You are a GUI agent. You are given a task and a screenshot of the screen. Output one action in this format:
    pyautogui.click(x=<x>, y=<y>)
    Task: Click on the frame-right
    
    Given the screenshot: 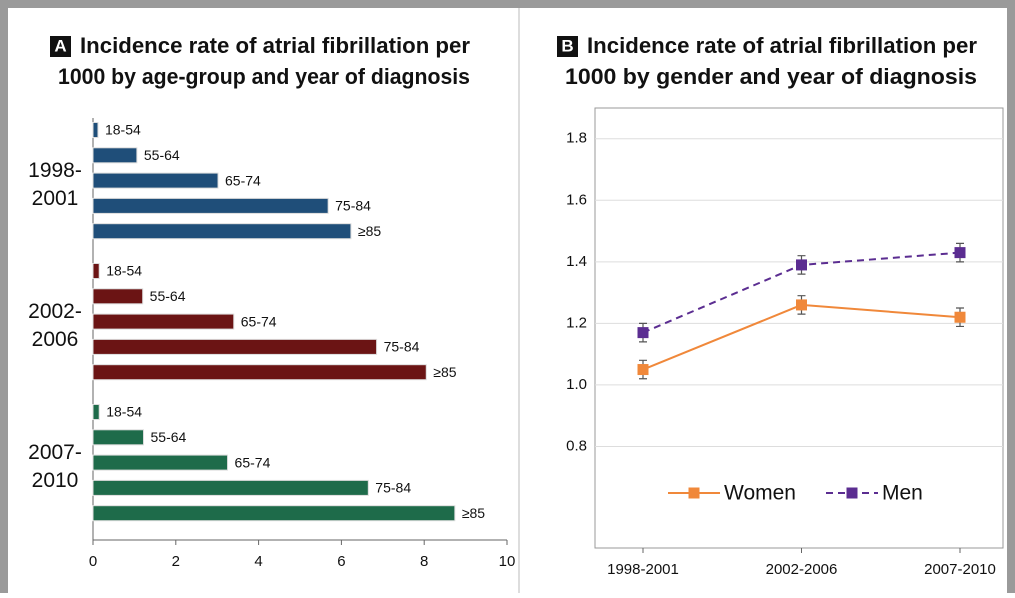 What is the action you would take?
    pyautogui.click(x=1011, y=296)
    